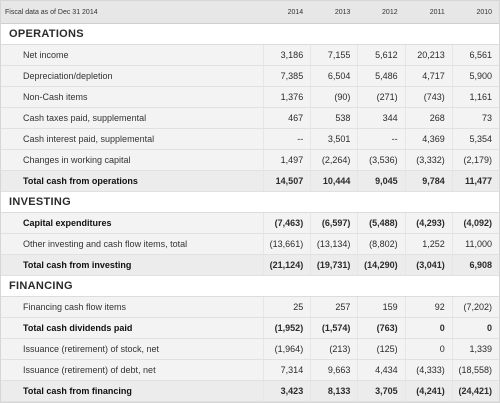 The height and width of the screenshot is (403, 500). Describe the element at coordinates (475, 76) in the screenshot. I see `value-cell: 5,900` at that location.